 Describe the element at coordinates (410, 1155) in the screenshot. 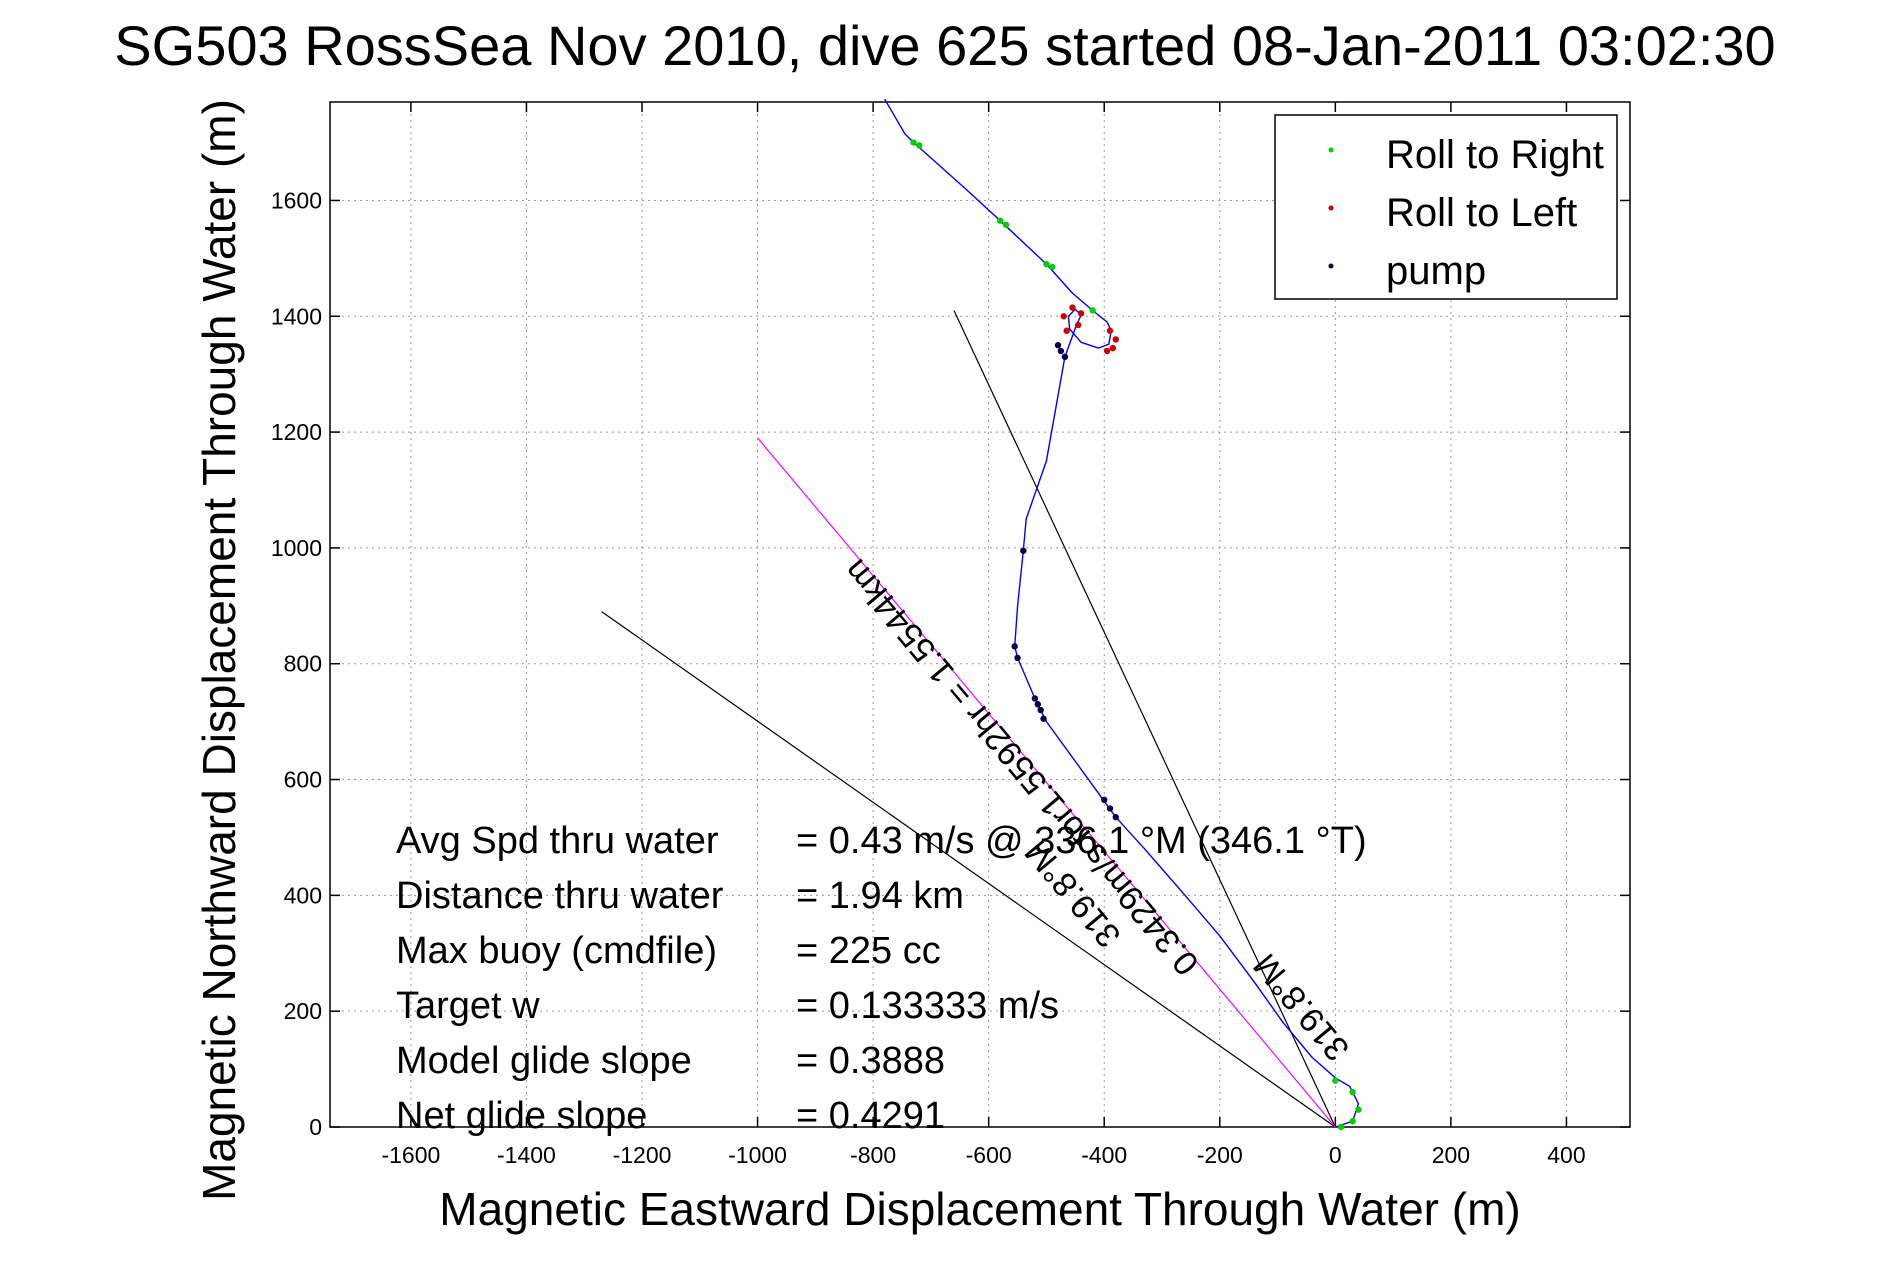

I see `x-tick-label: -1600` at that location.